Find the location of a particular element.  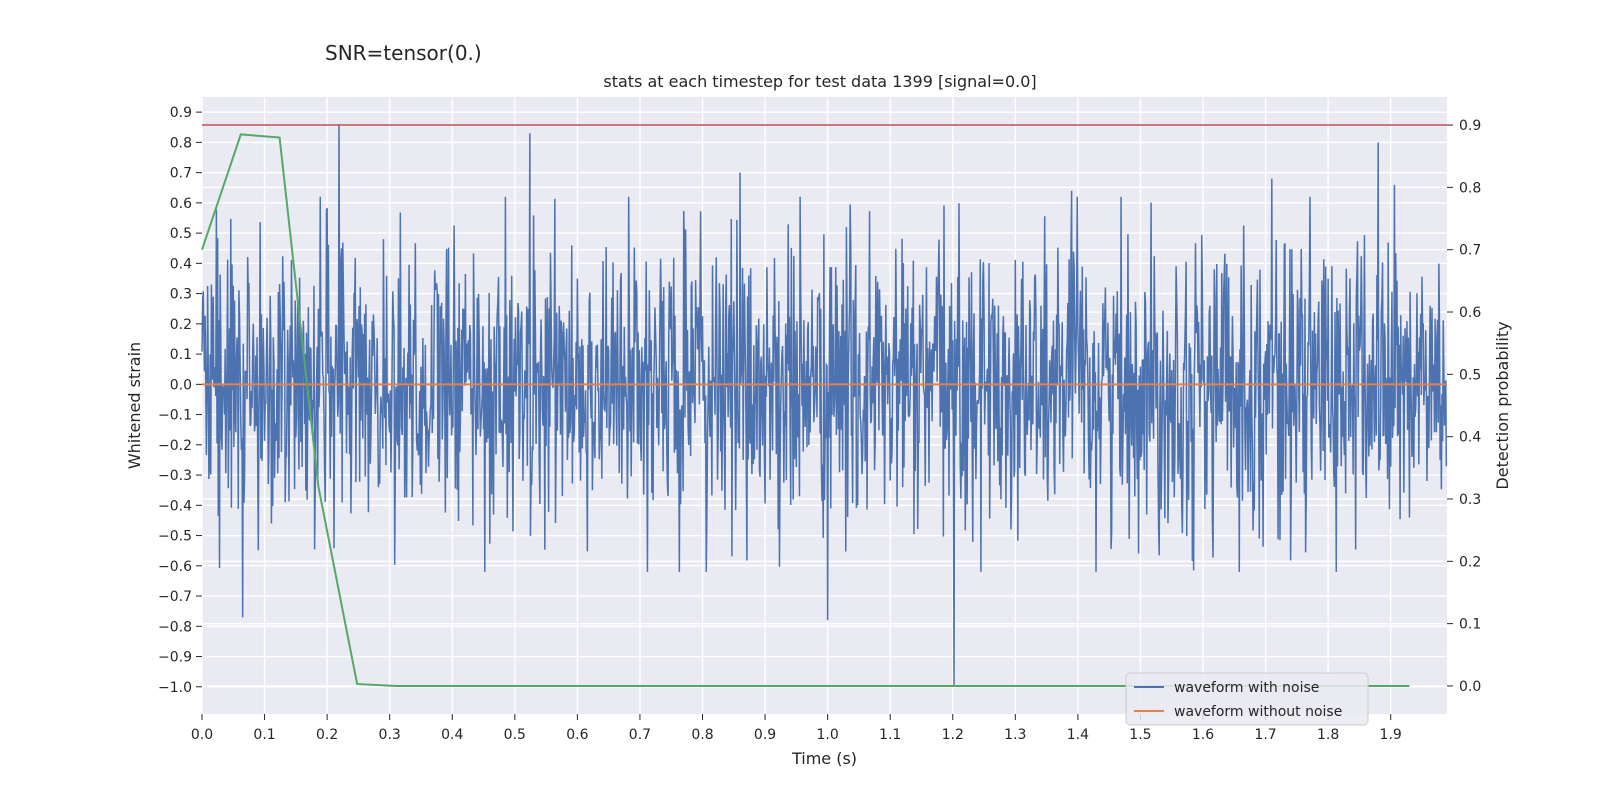

y-tick-label: −0.4 is located at coordinates (175, 506).